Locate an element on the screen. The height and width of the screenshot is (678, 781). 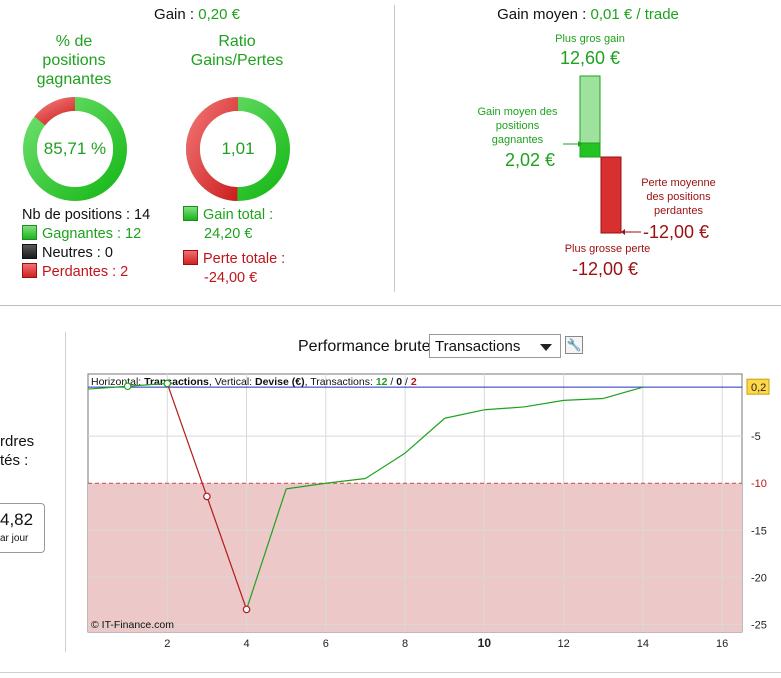
win-rate-title: % de positions gagnantes is located at coordinates (74, 60).